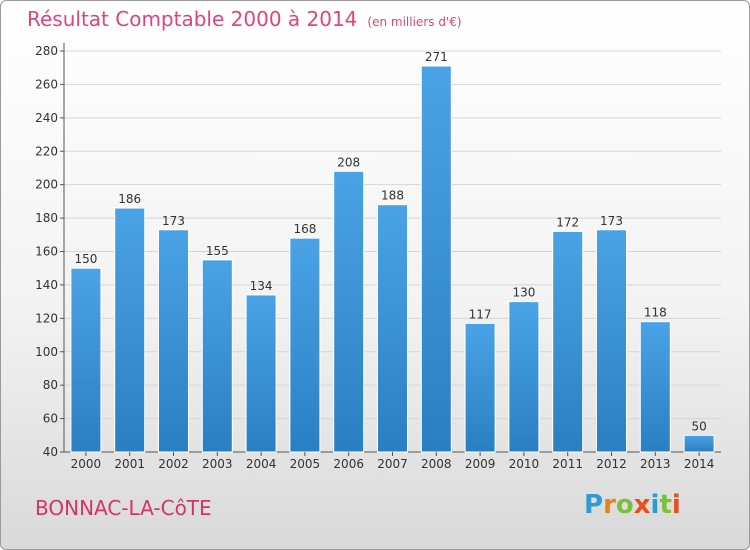  What do you see at coordinates (414, 22) in the screenshot?
I see `unit-label: (en milliers d'€)` at bounding box center [414, 22].